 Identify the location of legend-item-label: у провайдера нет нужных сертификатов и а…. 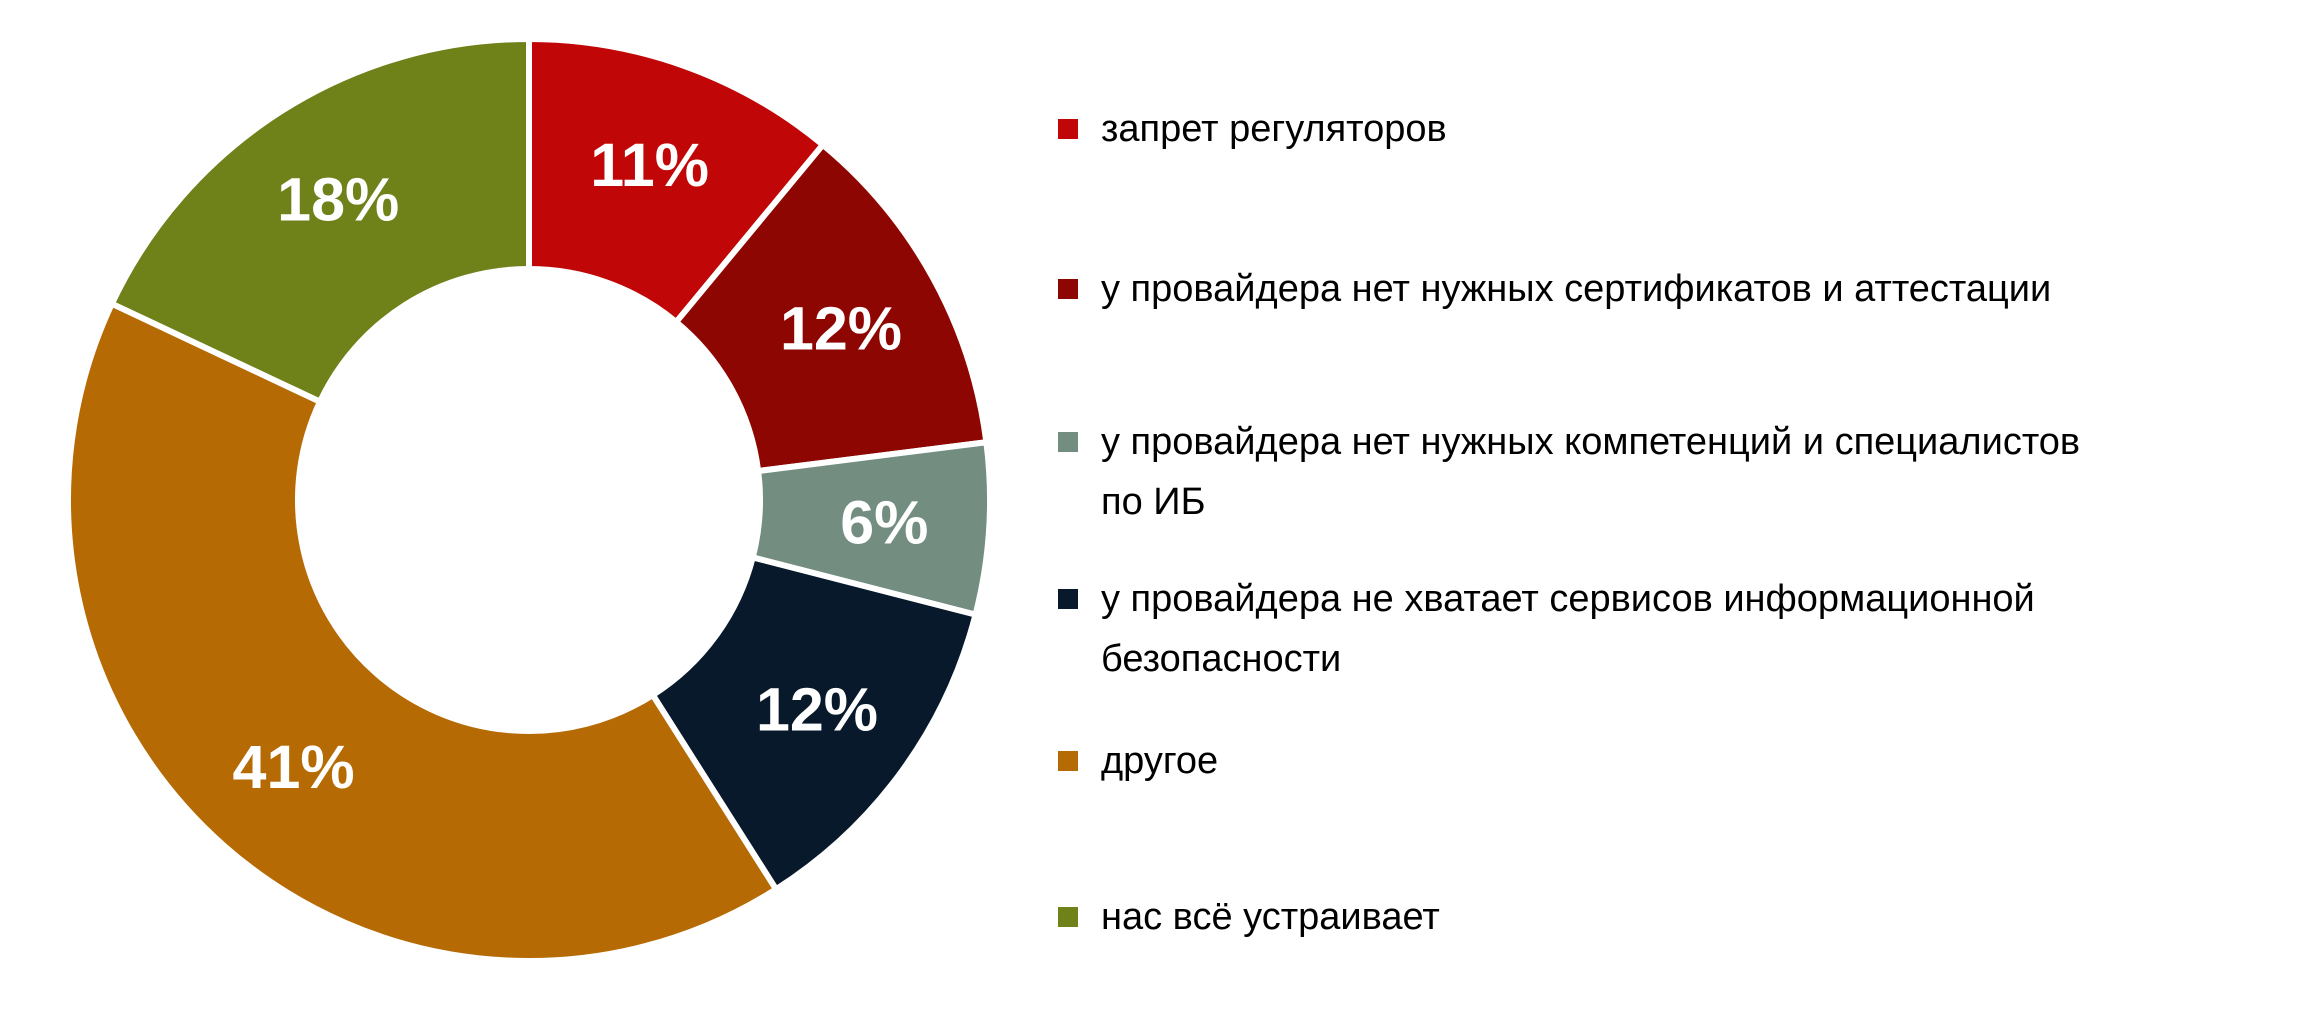
(1576, 289).